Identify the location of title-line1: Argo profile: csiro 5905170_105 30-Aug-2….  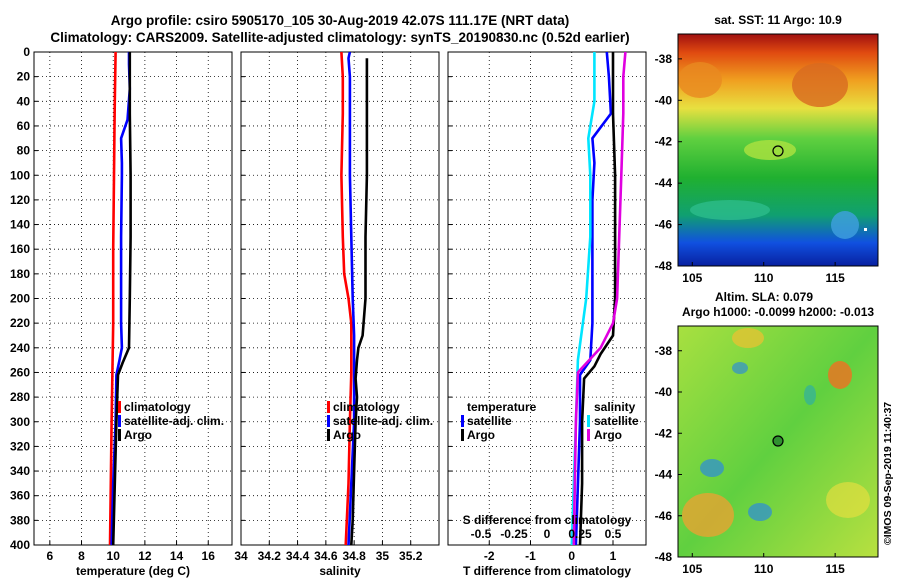
(340, 20).